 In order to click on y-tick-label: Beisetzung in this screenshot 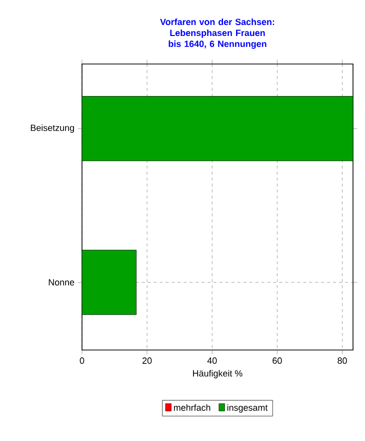, I will do `click(52, 128)`.